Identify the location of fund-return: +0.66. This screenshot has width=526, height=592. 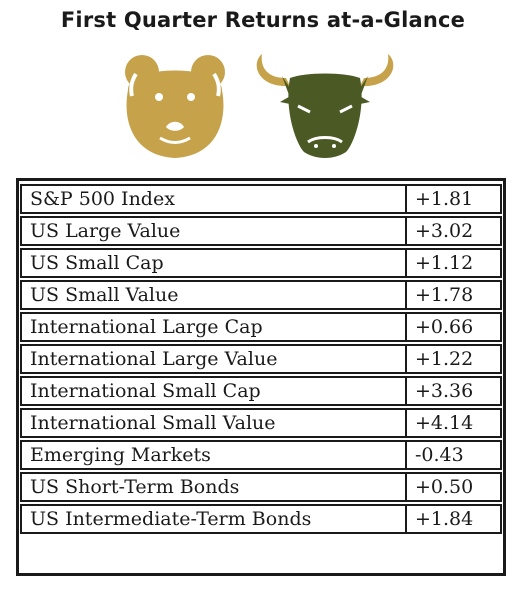
(454, 327).